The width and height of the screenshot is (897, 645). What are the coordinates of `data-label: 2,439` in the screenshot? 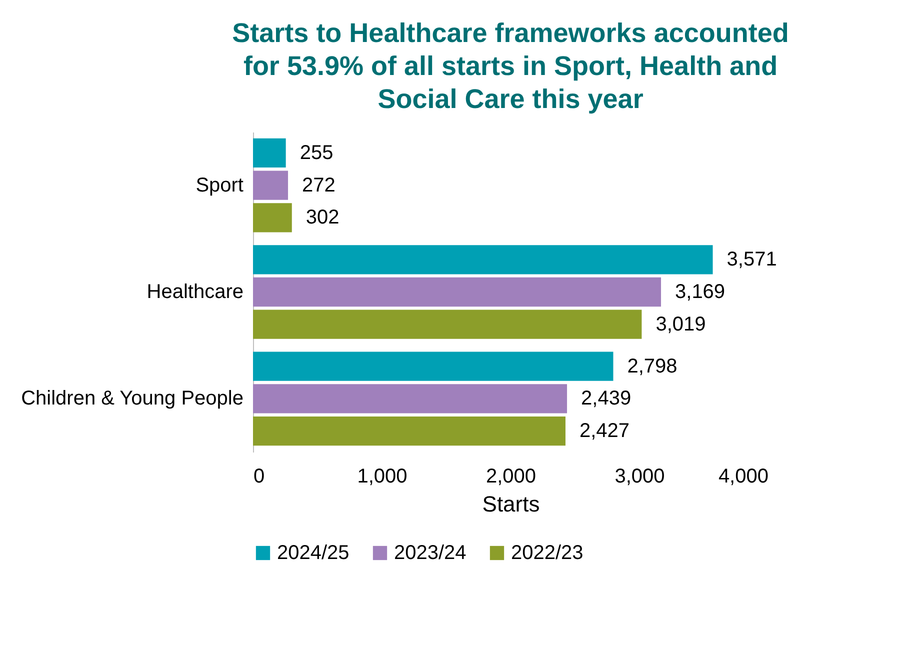 It's located at (606, 399).